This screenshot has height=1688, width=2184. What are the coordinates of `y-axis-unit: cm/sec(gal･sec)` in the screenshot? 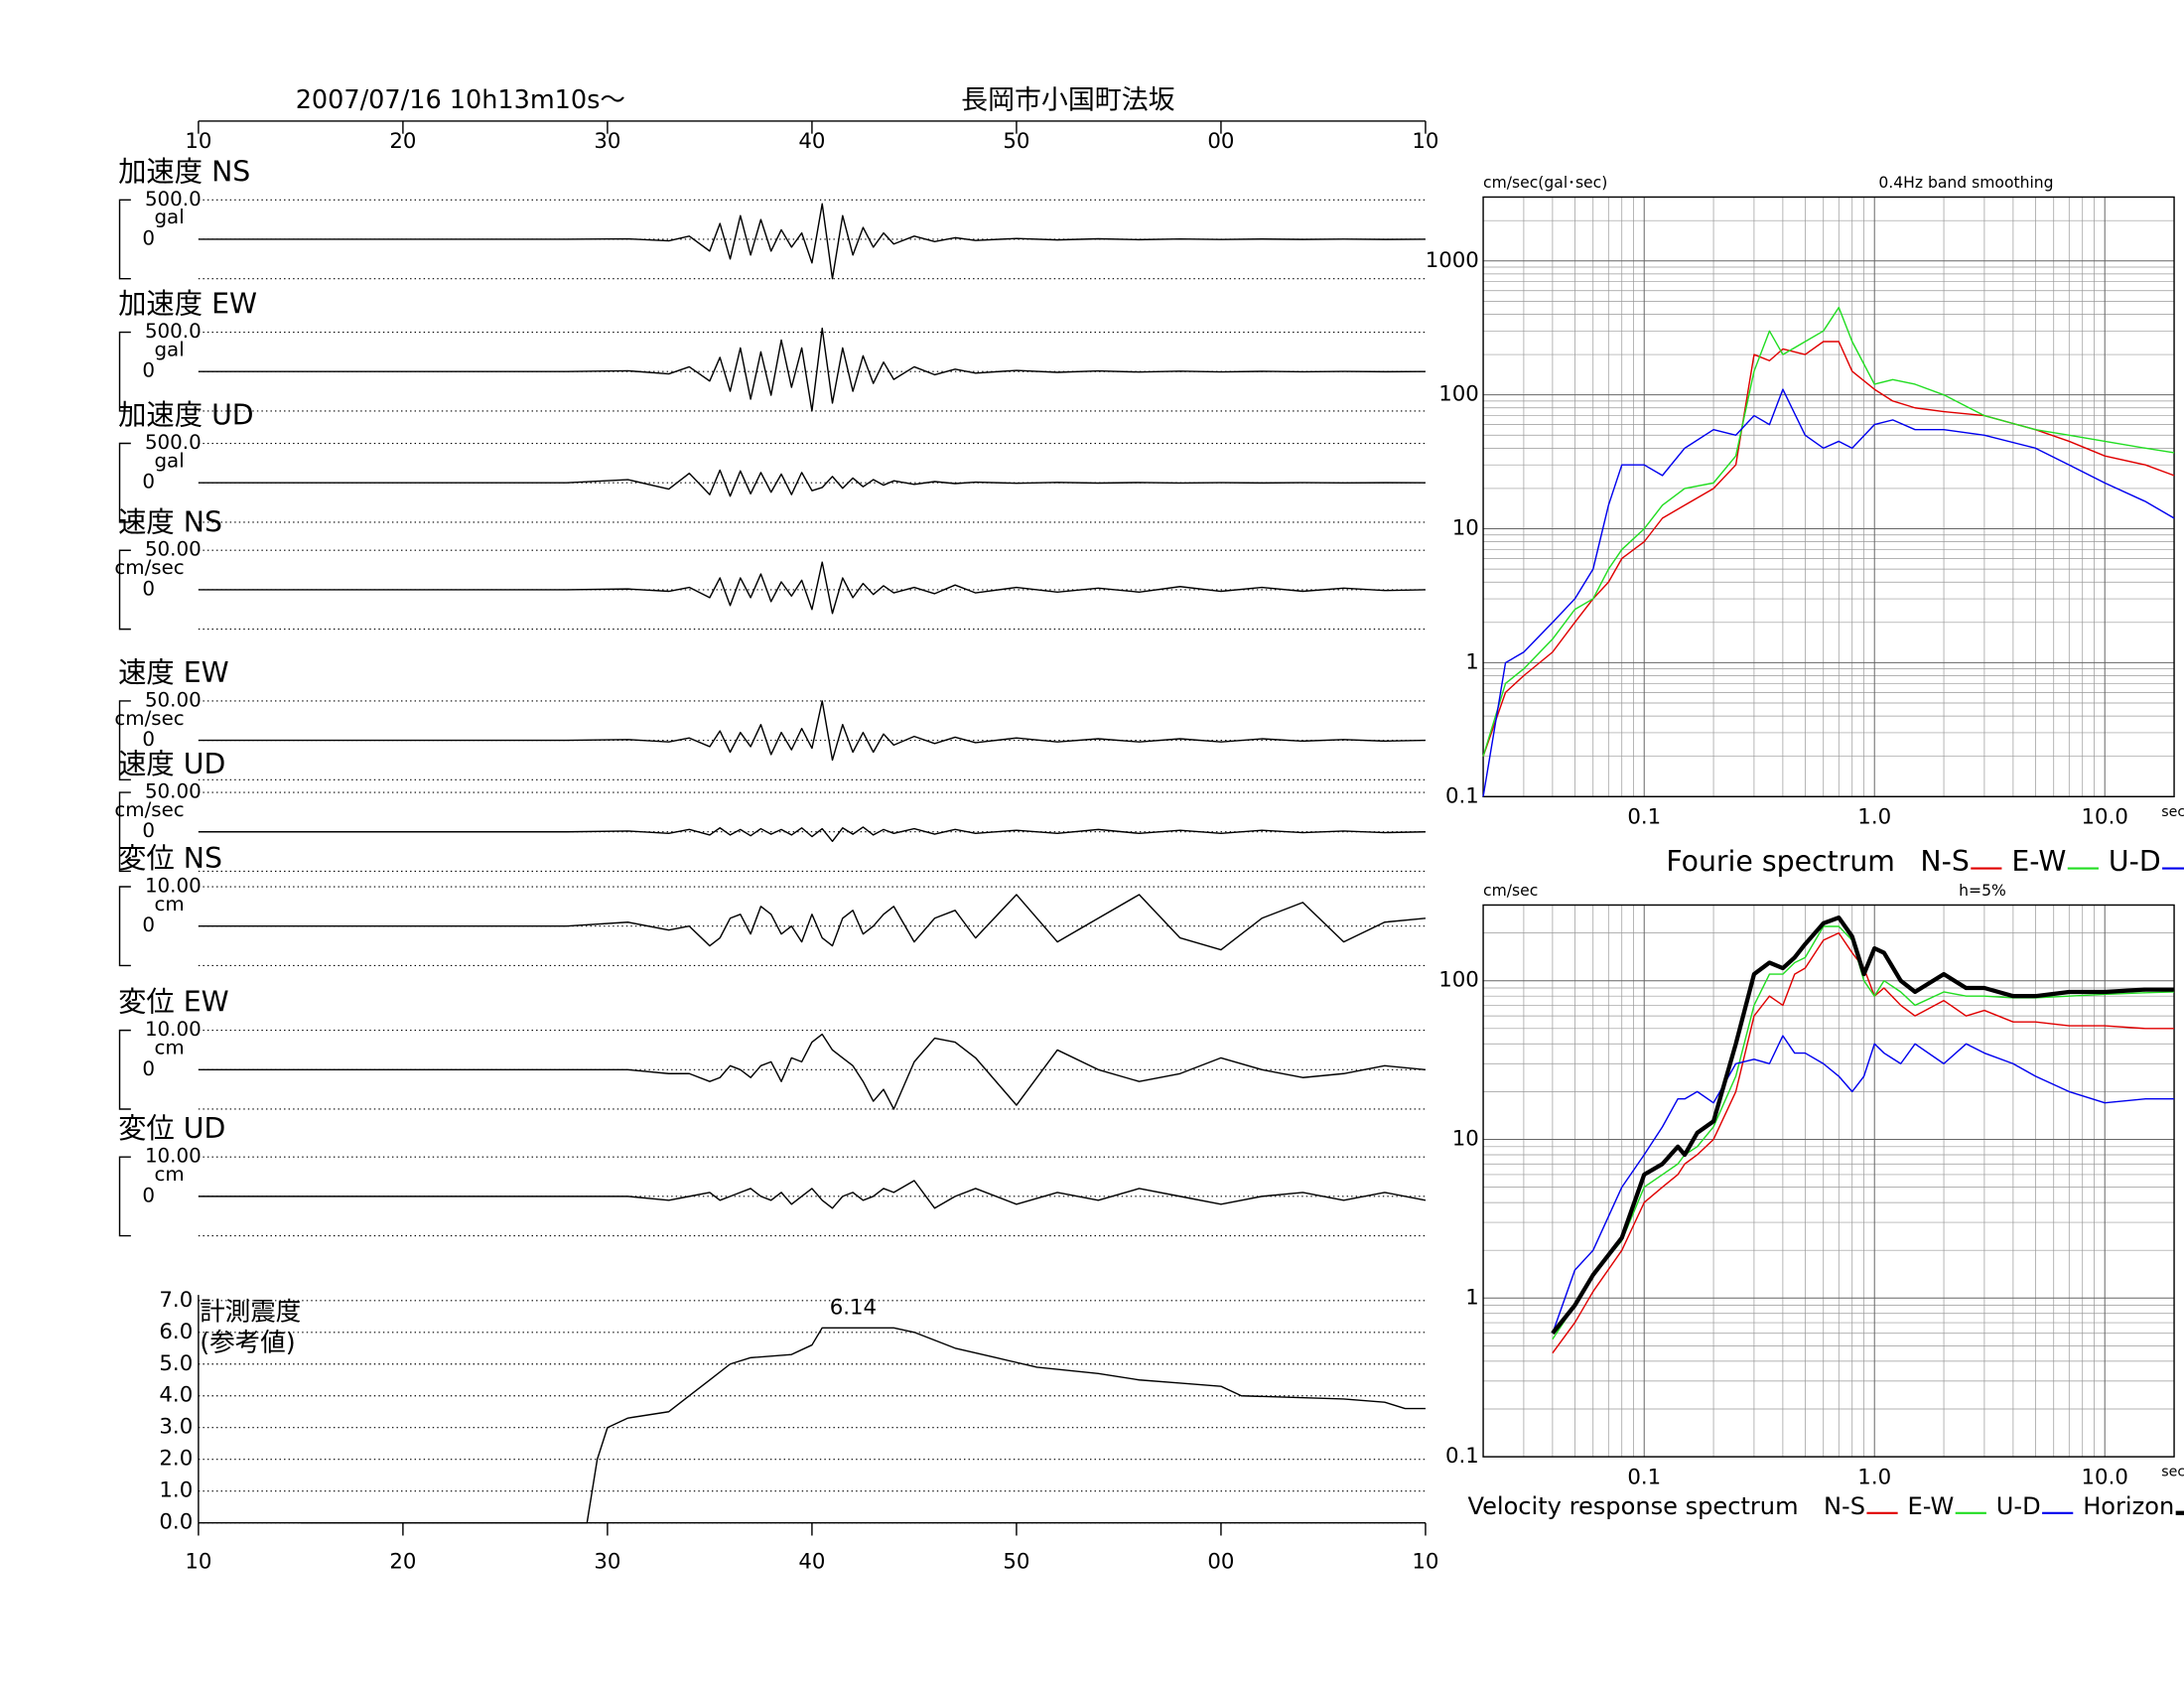 It's located at (1545, 183).